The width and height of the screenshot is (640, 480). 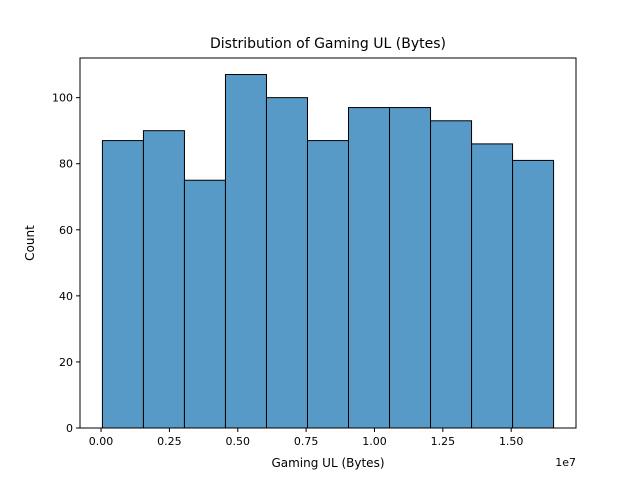 I want to click on x-axis-label: Gaming UL (Bytes), so click(x=327, y=463).